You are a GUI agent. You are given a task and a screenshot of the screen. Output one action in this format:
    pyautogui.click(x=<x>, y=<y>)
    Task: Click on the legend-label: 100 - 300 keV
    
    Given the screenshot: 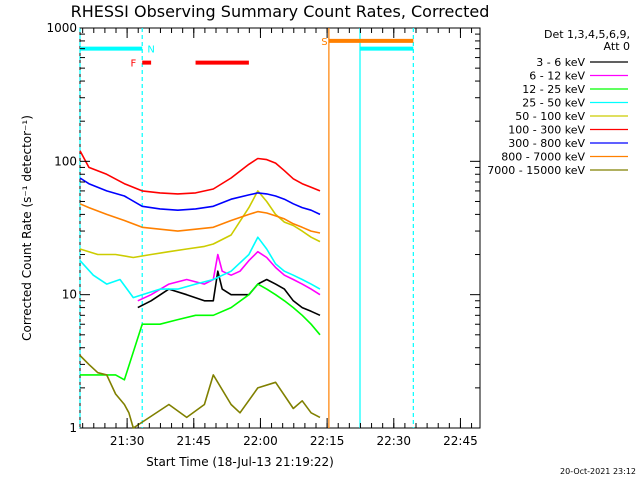 What is the action you would take?
    pyautogui.click(x=546, y=130)
    